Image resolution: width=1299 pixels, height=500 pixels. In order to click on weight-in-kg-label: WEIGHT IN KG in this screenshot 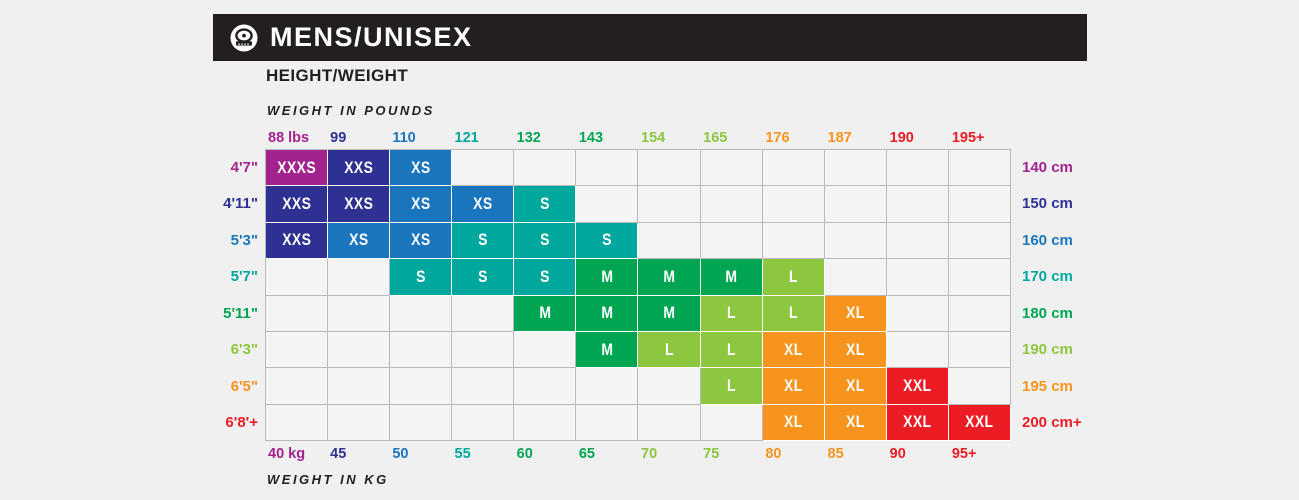, I will do `click(328, 479)`.